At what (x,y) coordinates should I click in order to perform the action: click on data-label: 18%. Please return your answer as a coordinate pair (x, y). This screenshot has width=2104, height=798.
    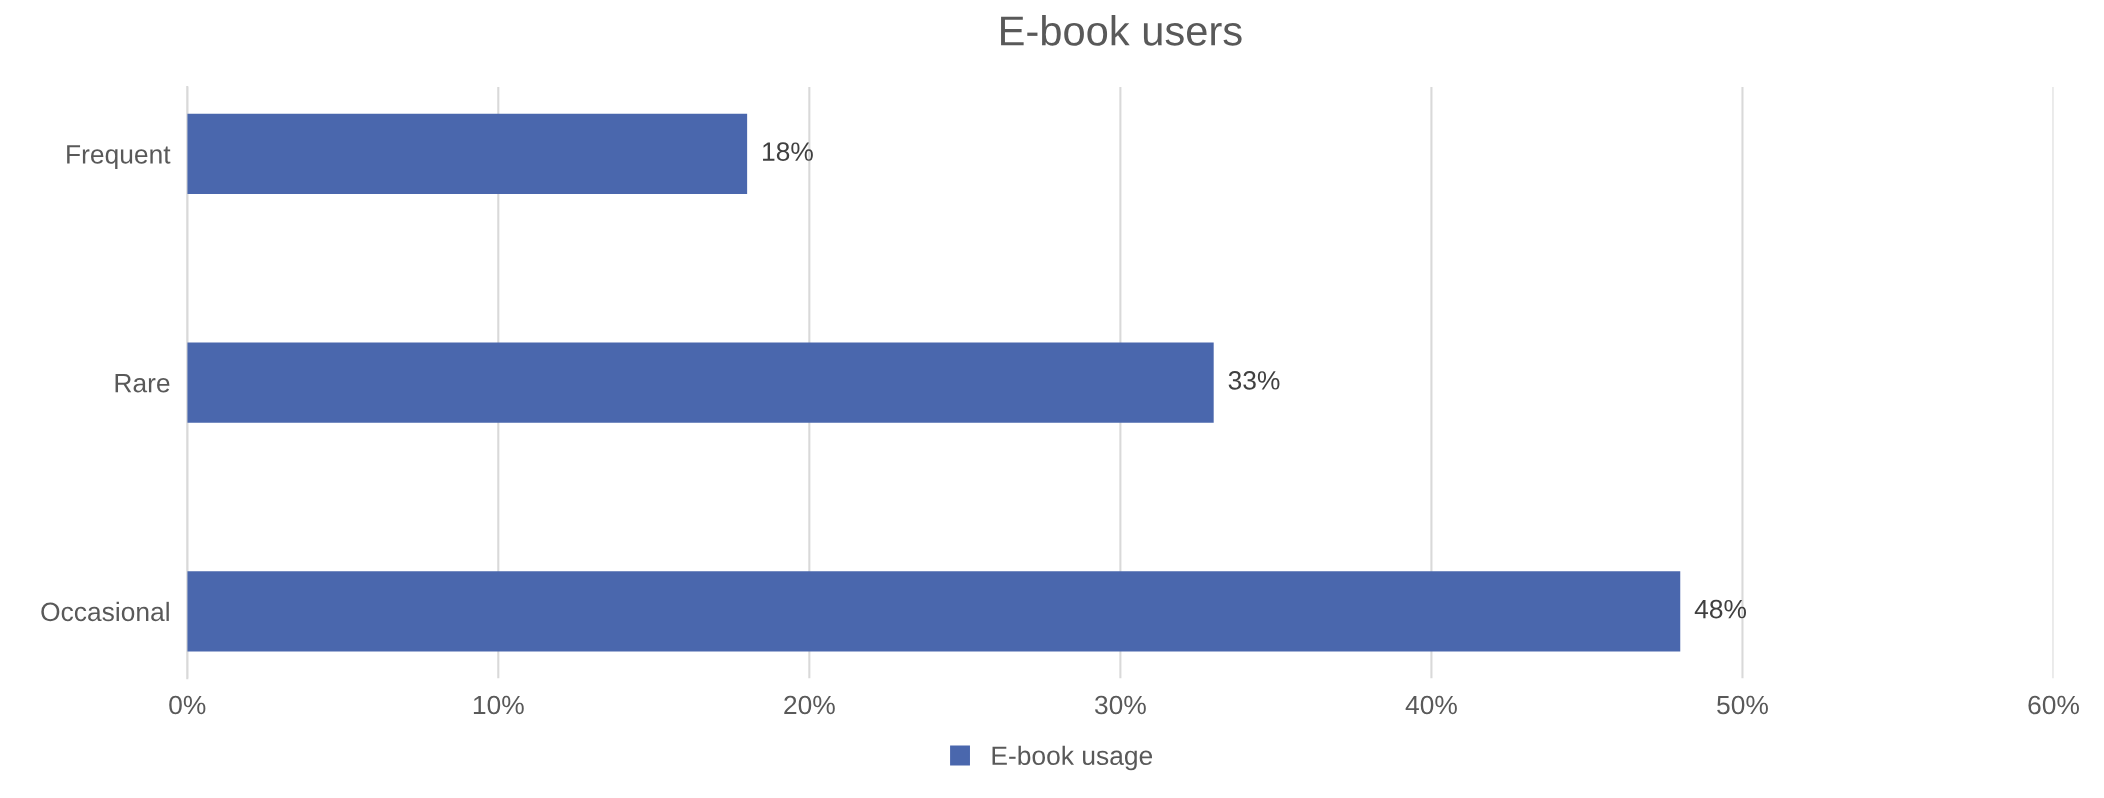
    Looking at the image, I should click on (788, 151).